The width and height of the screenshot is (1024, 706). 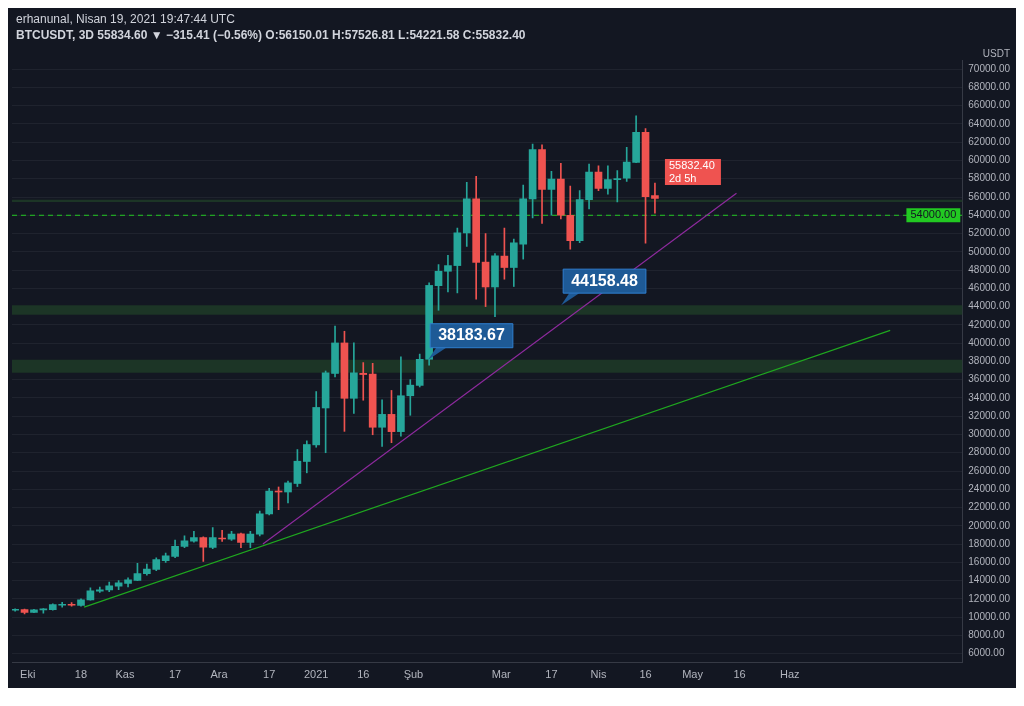 What do you see at coordinates (986, 653) in the screenshot?
I see `y-tick-label: 6000.00` at bounding box center [986, 653].